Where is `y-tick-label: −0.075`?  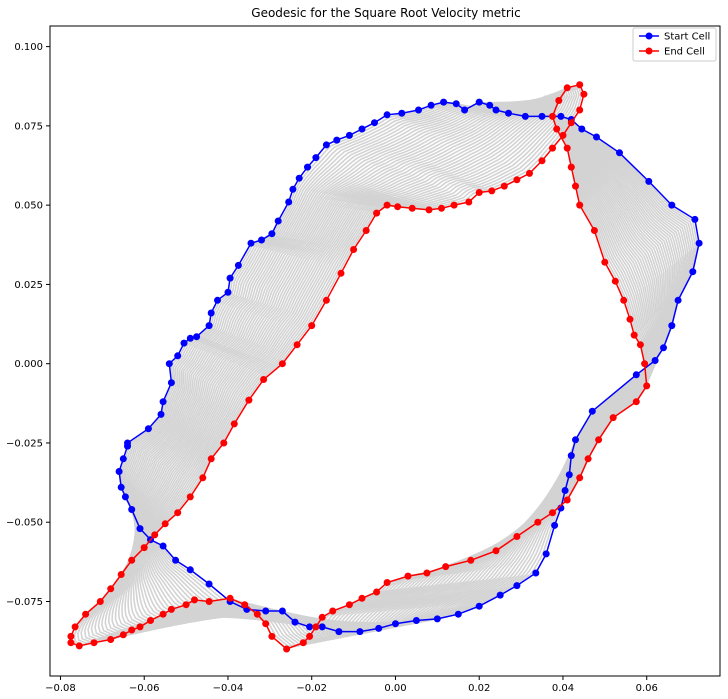 y-tick-label: −0.075 is located at coordinates (24, 602).